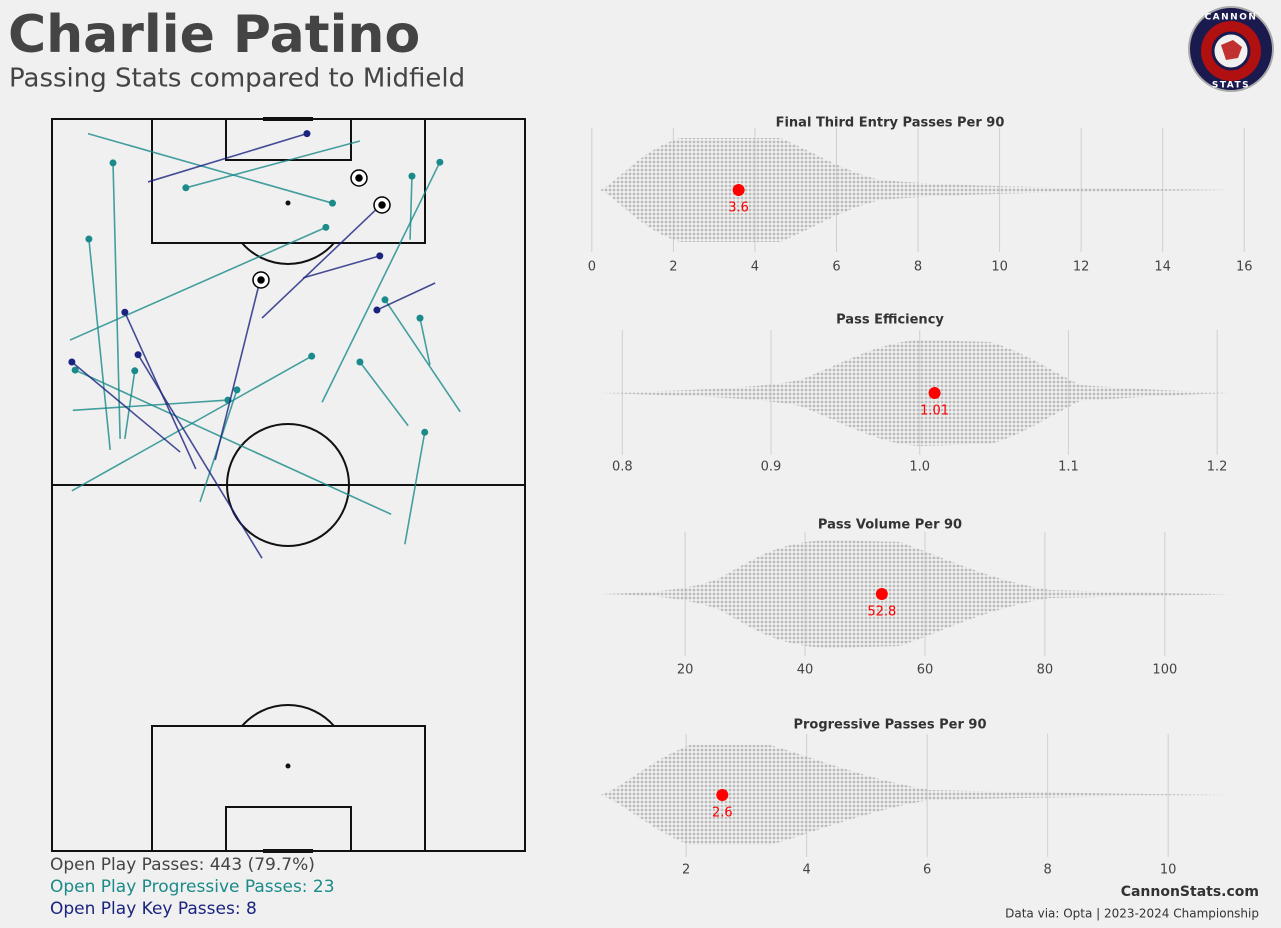 The image size is (1281, 928). What do you see at coordinates (805, 670) in the screenshot?
I see `x-tick-label: 40` at bounding box center [805, 670].